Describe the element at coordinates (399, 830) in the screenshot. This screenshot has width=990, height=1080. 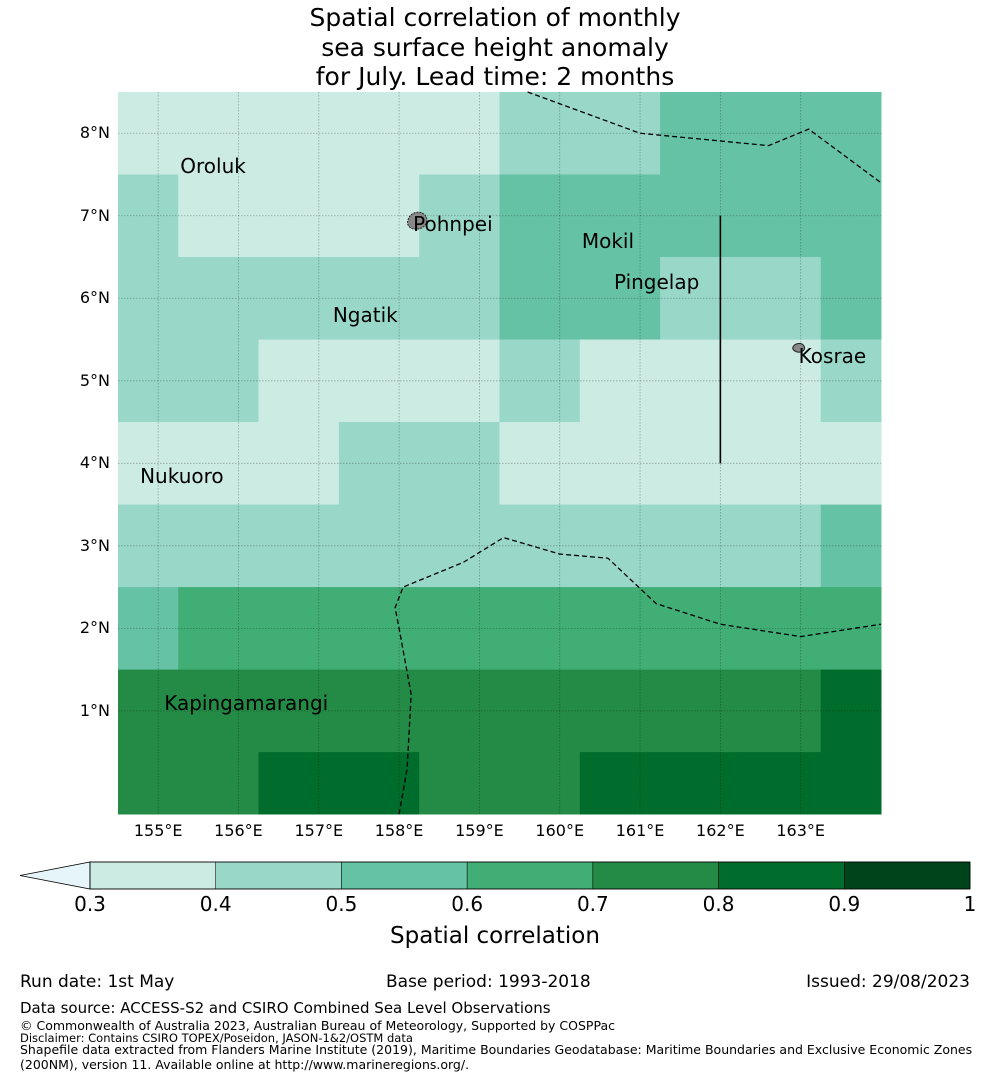
I see `lon-tick-label: 158°E` at that location.